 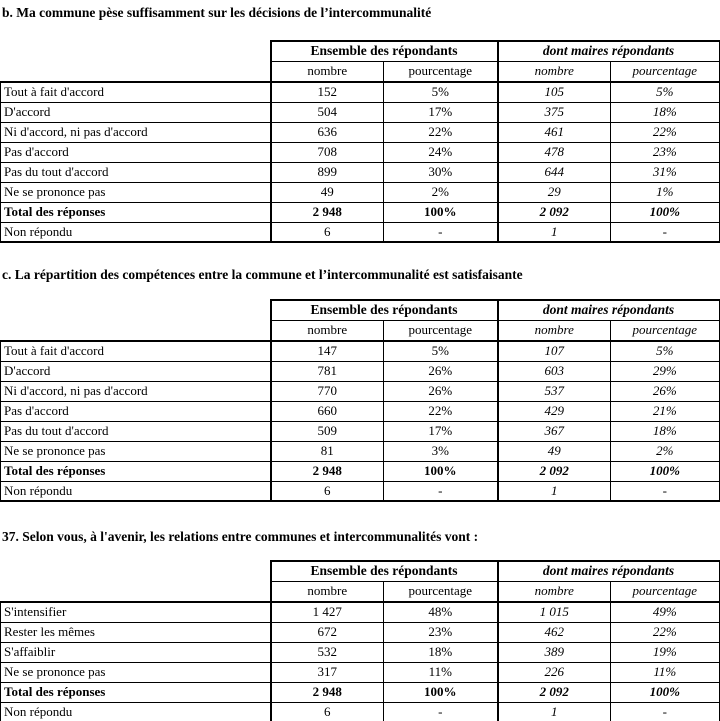 I want to click on row-label: S'affaiblir, so click(x=136, y=652).